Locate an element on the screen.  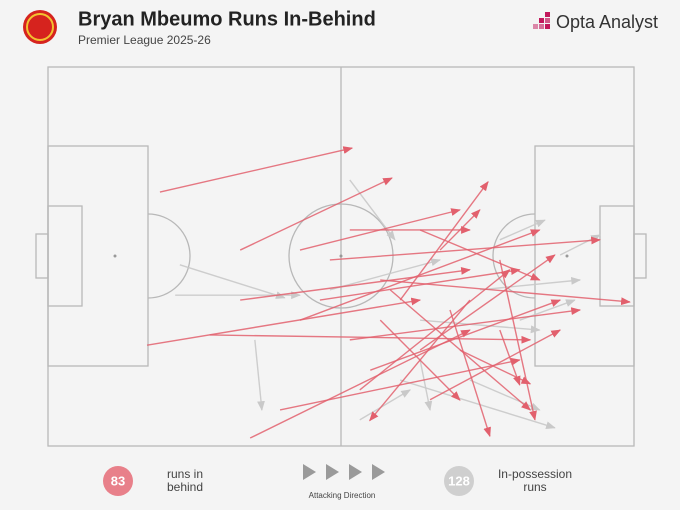
legend-label-box: In-possession runs is located at coordinates (535, 481).